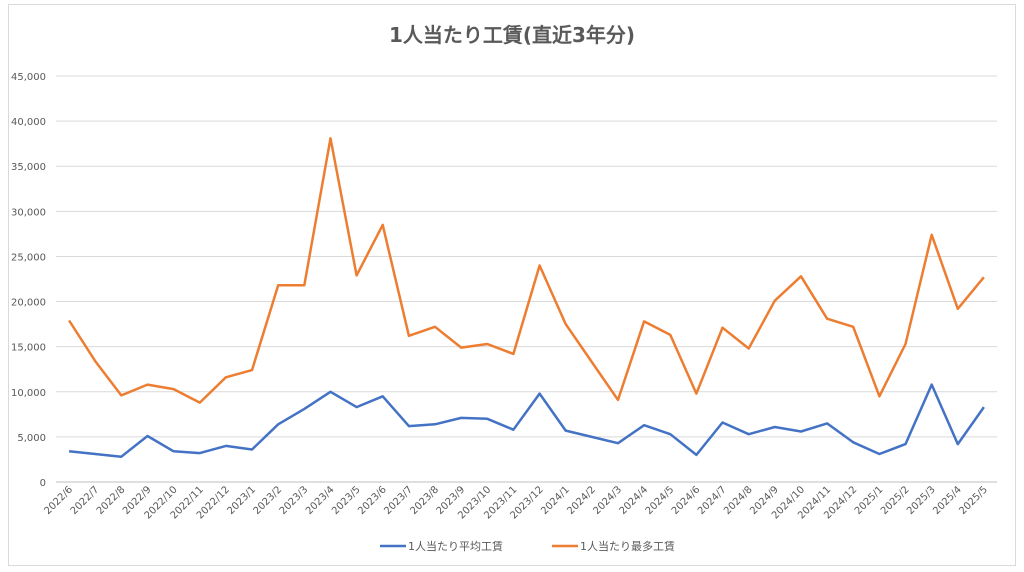  What do you see at coordinates (627, 546) in the screenshot?
I see `legend-label: 1人当たり最多工賃` at bounding box center [627, 546].